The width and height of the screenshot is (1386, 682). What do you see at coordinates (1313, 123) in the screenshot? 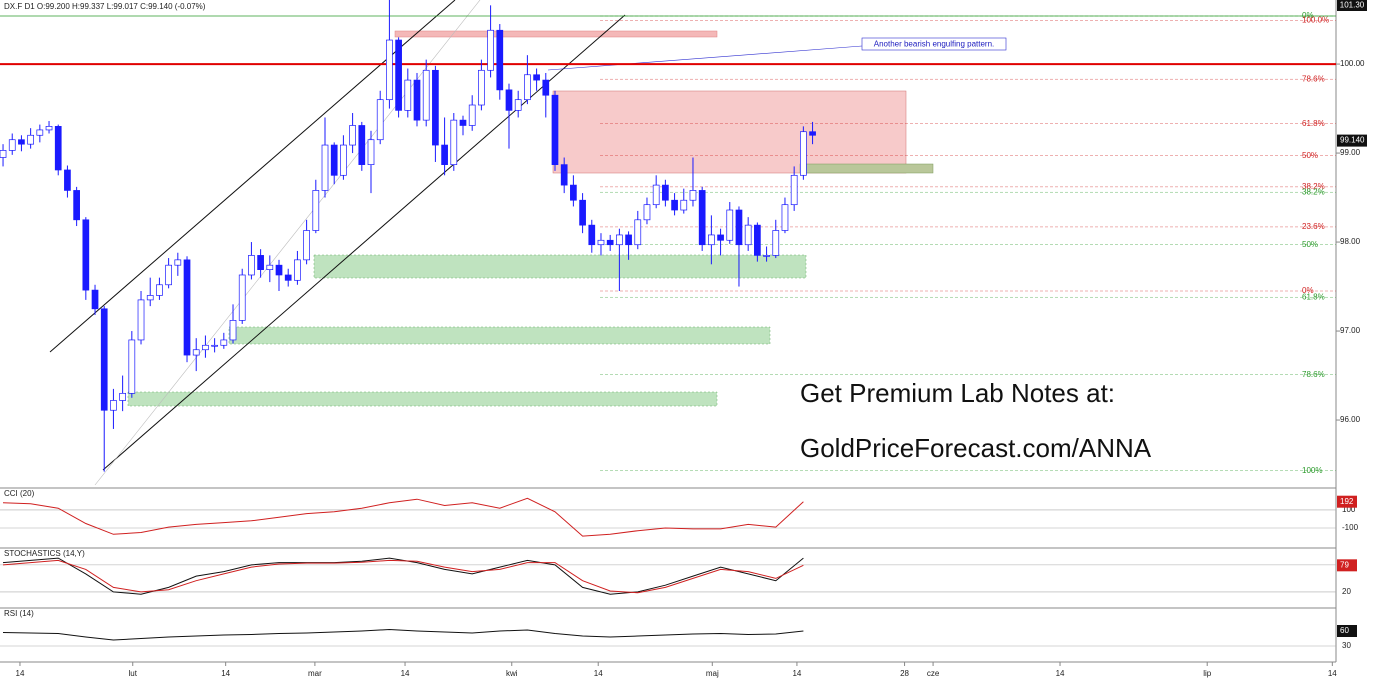
I see `fib-label: 61.8%` at bounding box center [1313, 123].